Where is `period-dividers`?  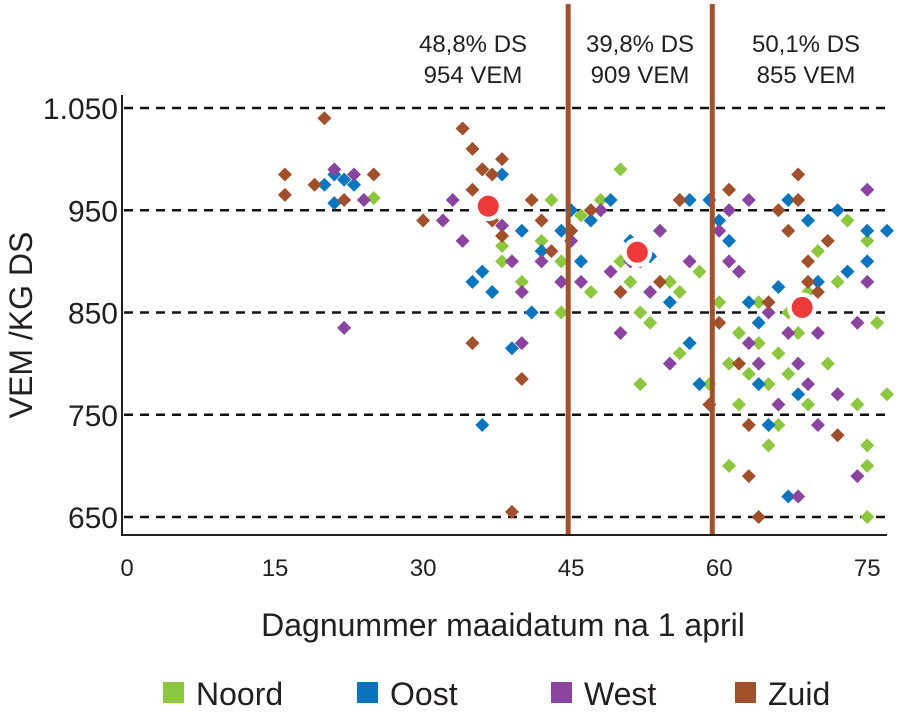
period-dividers is located at coordinates (640, 269).